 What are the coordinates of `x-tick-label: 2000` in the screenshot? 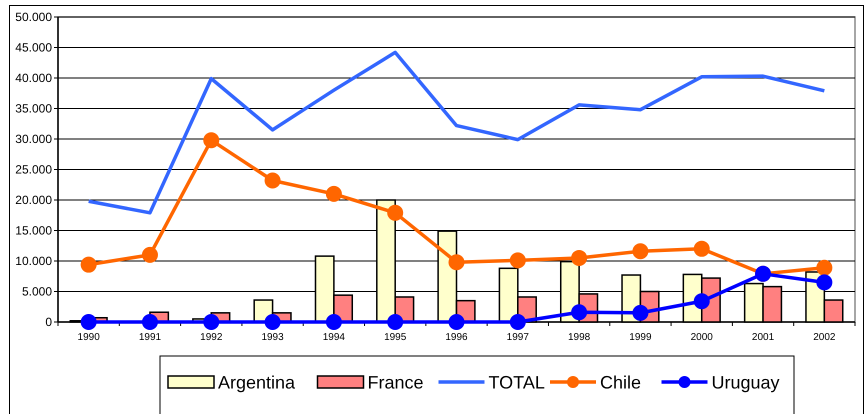 It's located at (702, 337).